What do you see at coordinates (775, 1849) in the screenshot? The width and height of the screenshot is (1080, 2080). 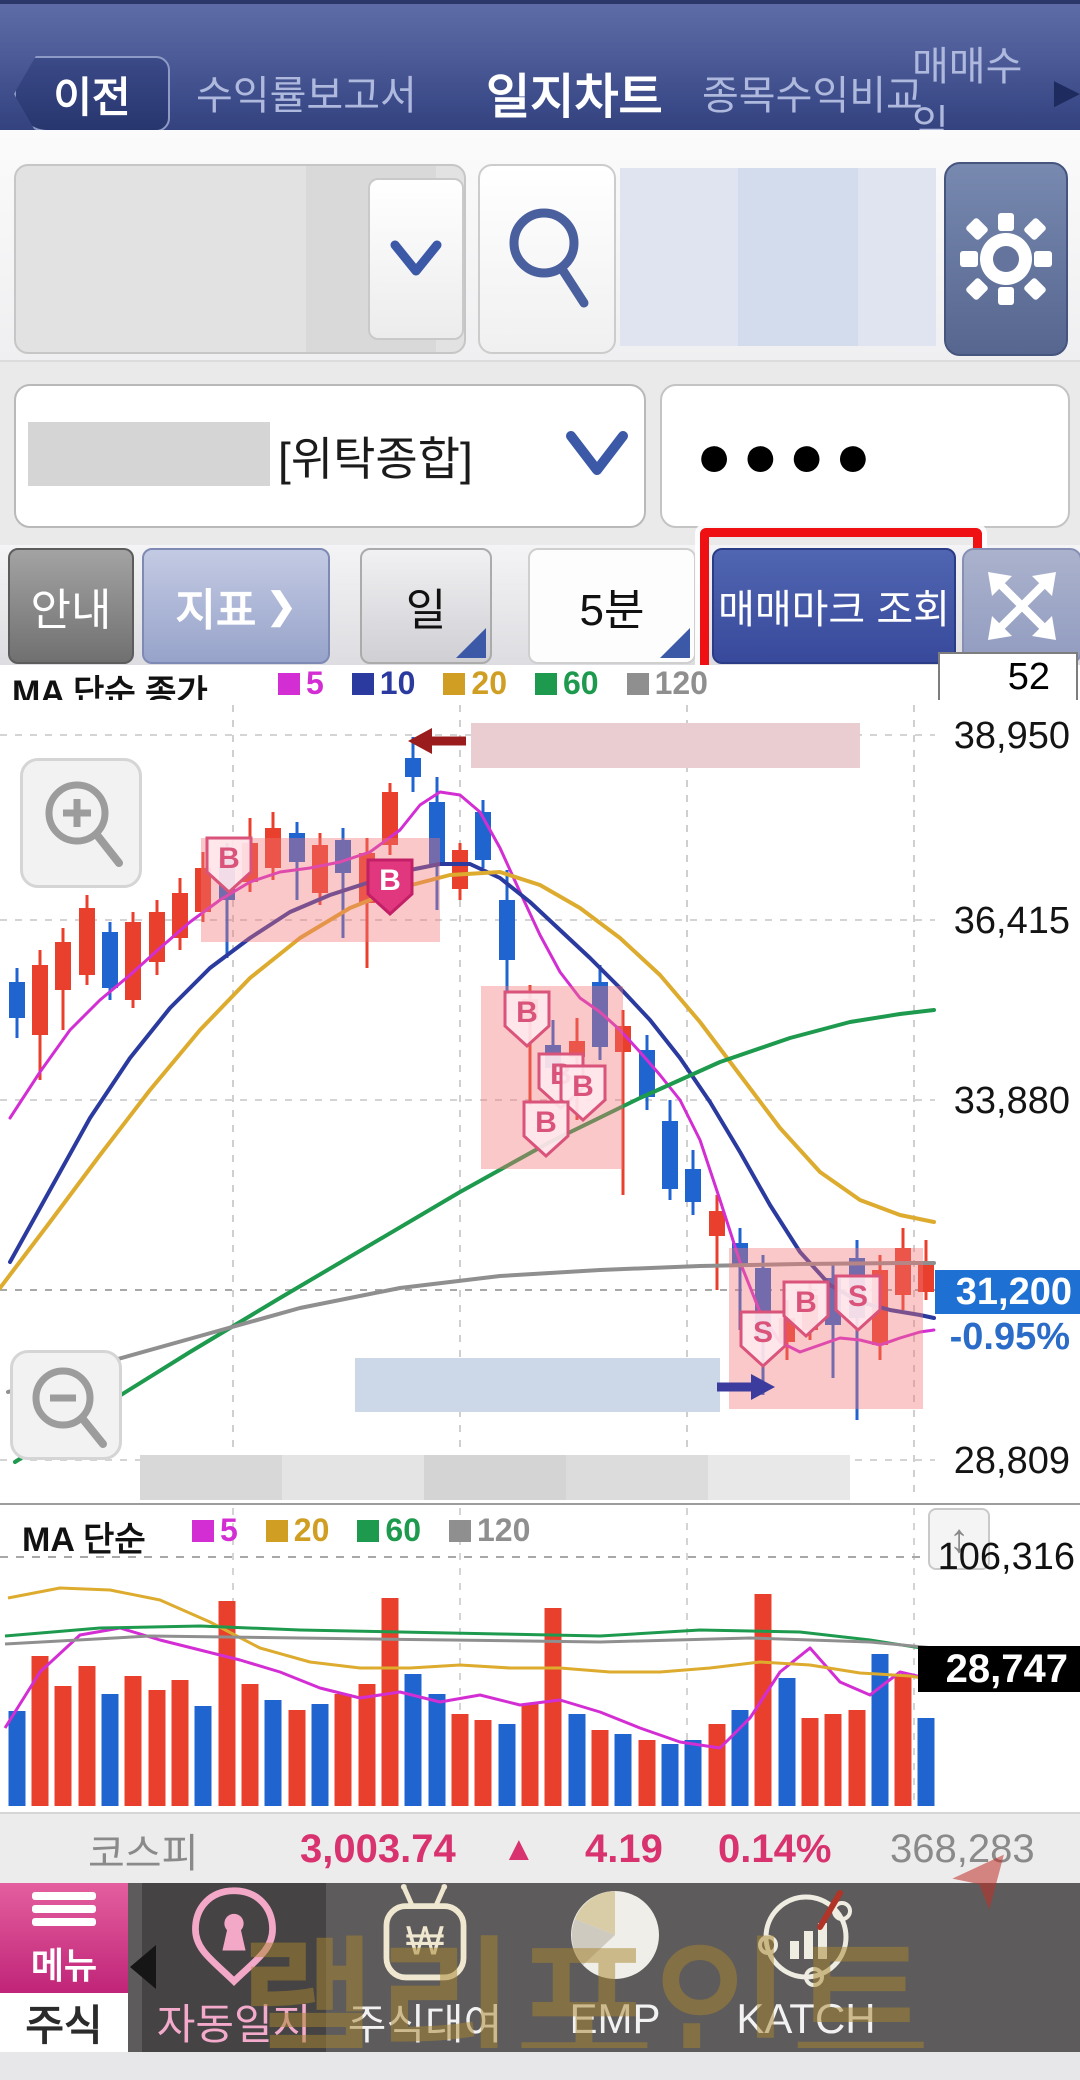 I see `index-change-percent: 0.14%` at bounding box center [775, 1849].